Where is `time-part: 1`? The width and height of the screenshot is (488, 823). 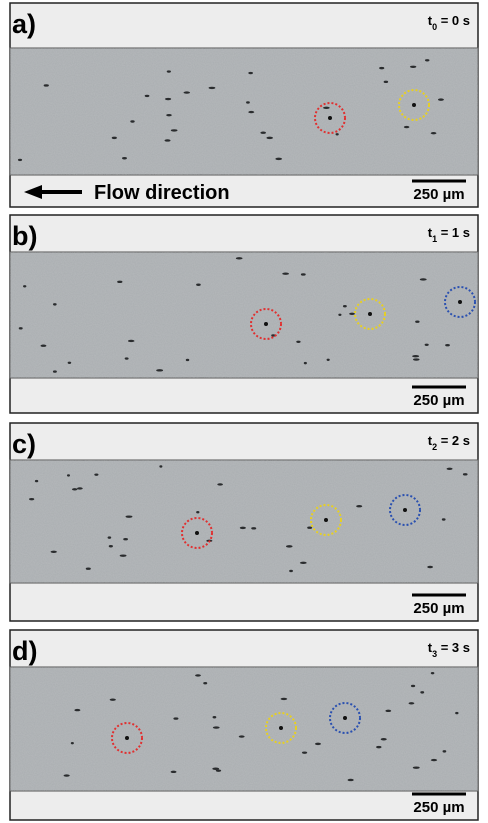 time-part: 1 is located at coordinates (434, 239).